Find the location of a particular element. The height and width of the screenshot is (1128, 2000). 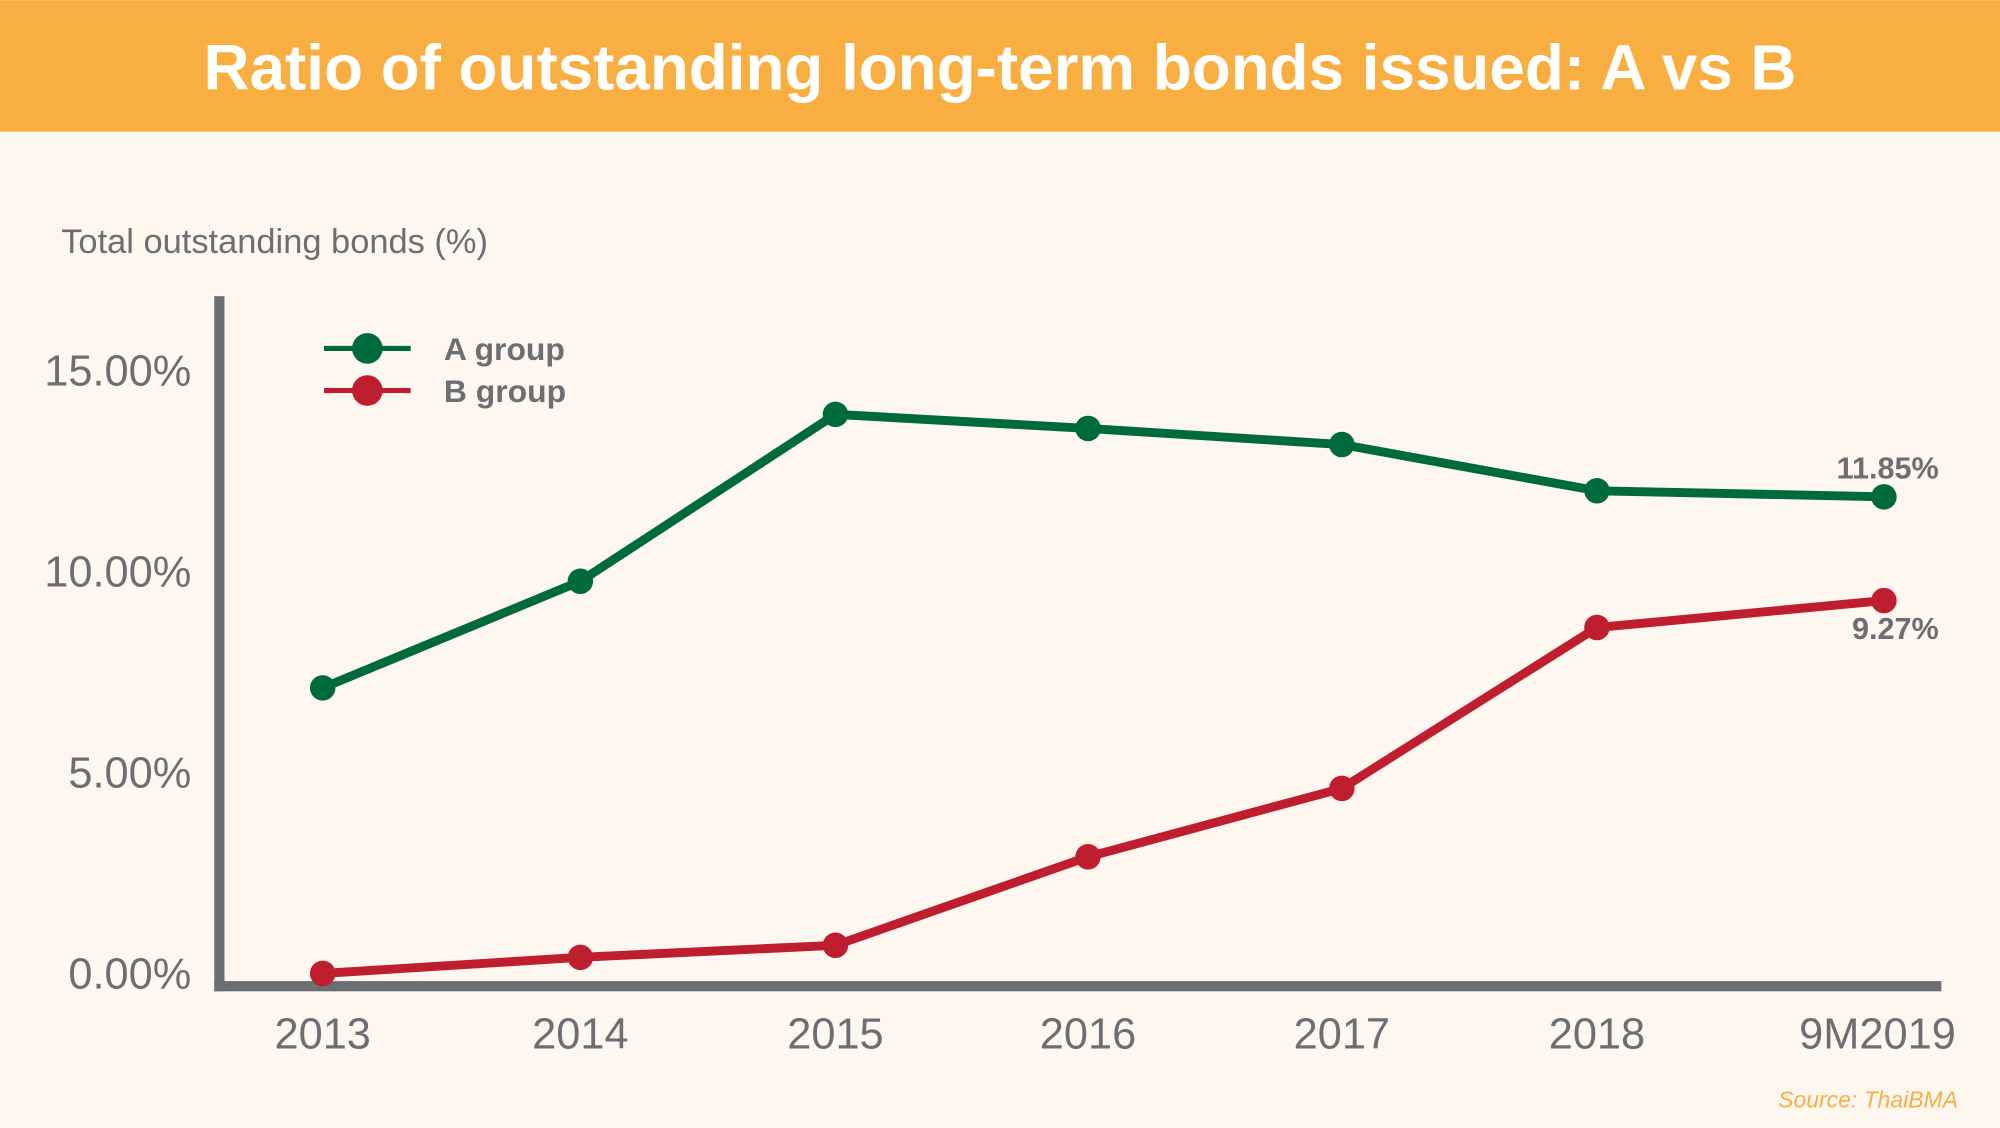

legend-label-a: A group is located at coordinates (504, 349).